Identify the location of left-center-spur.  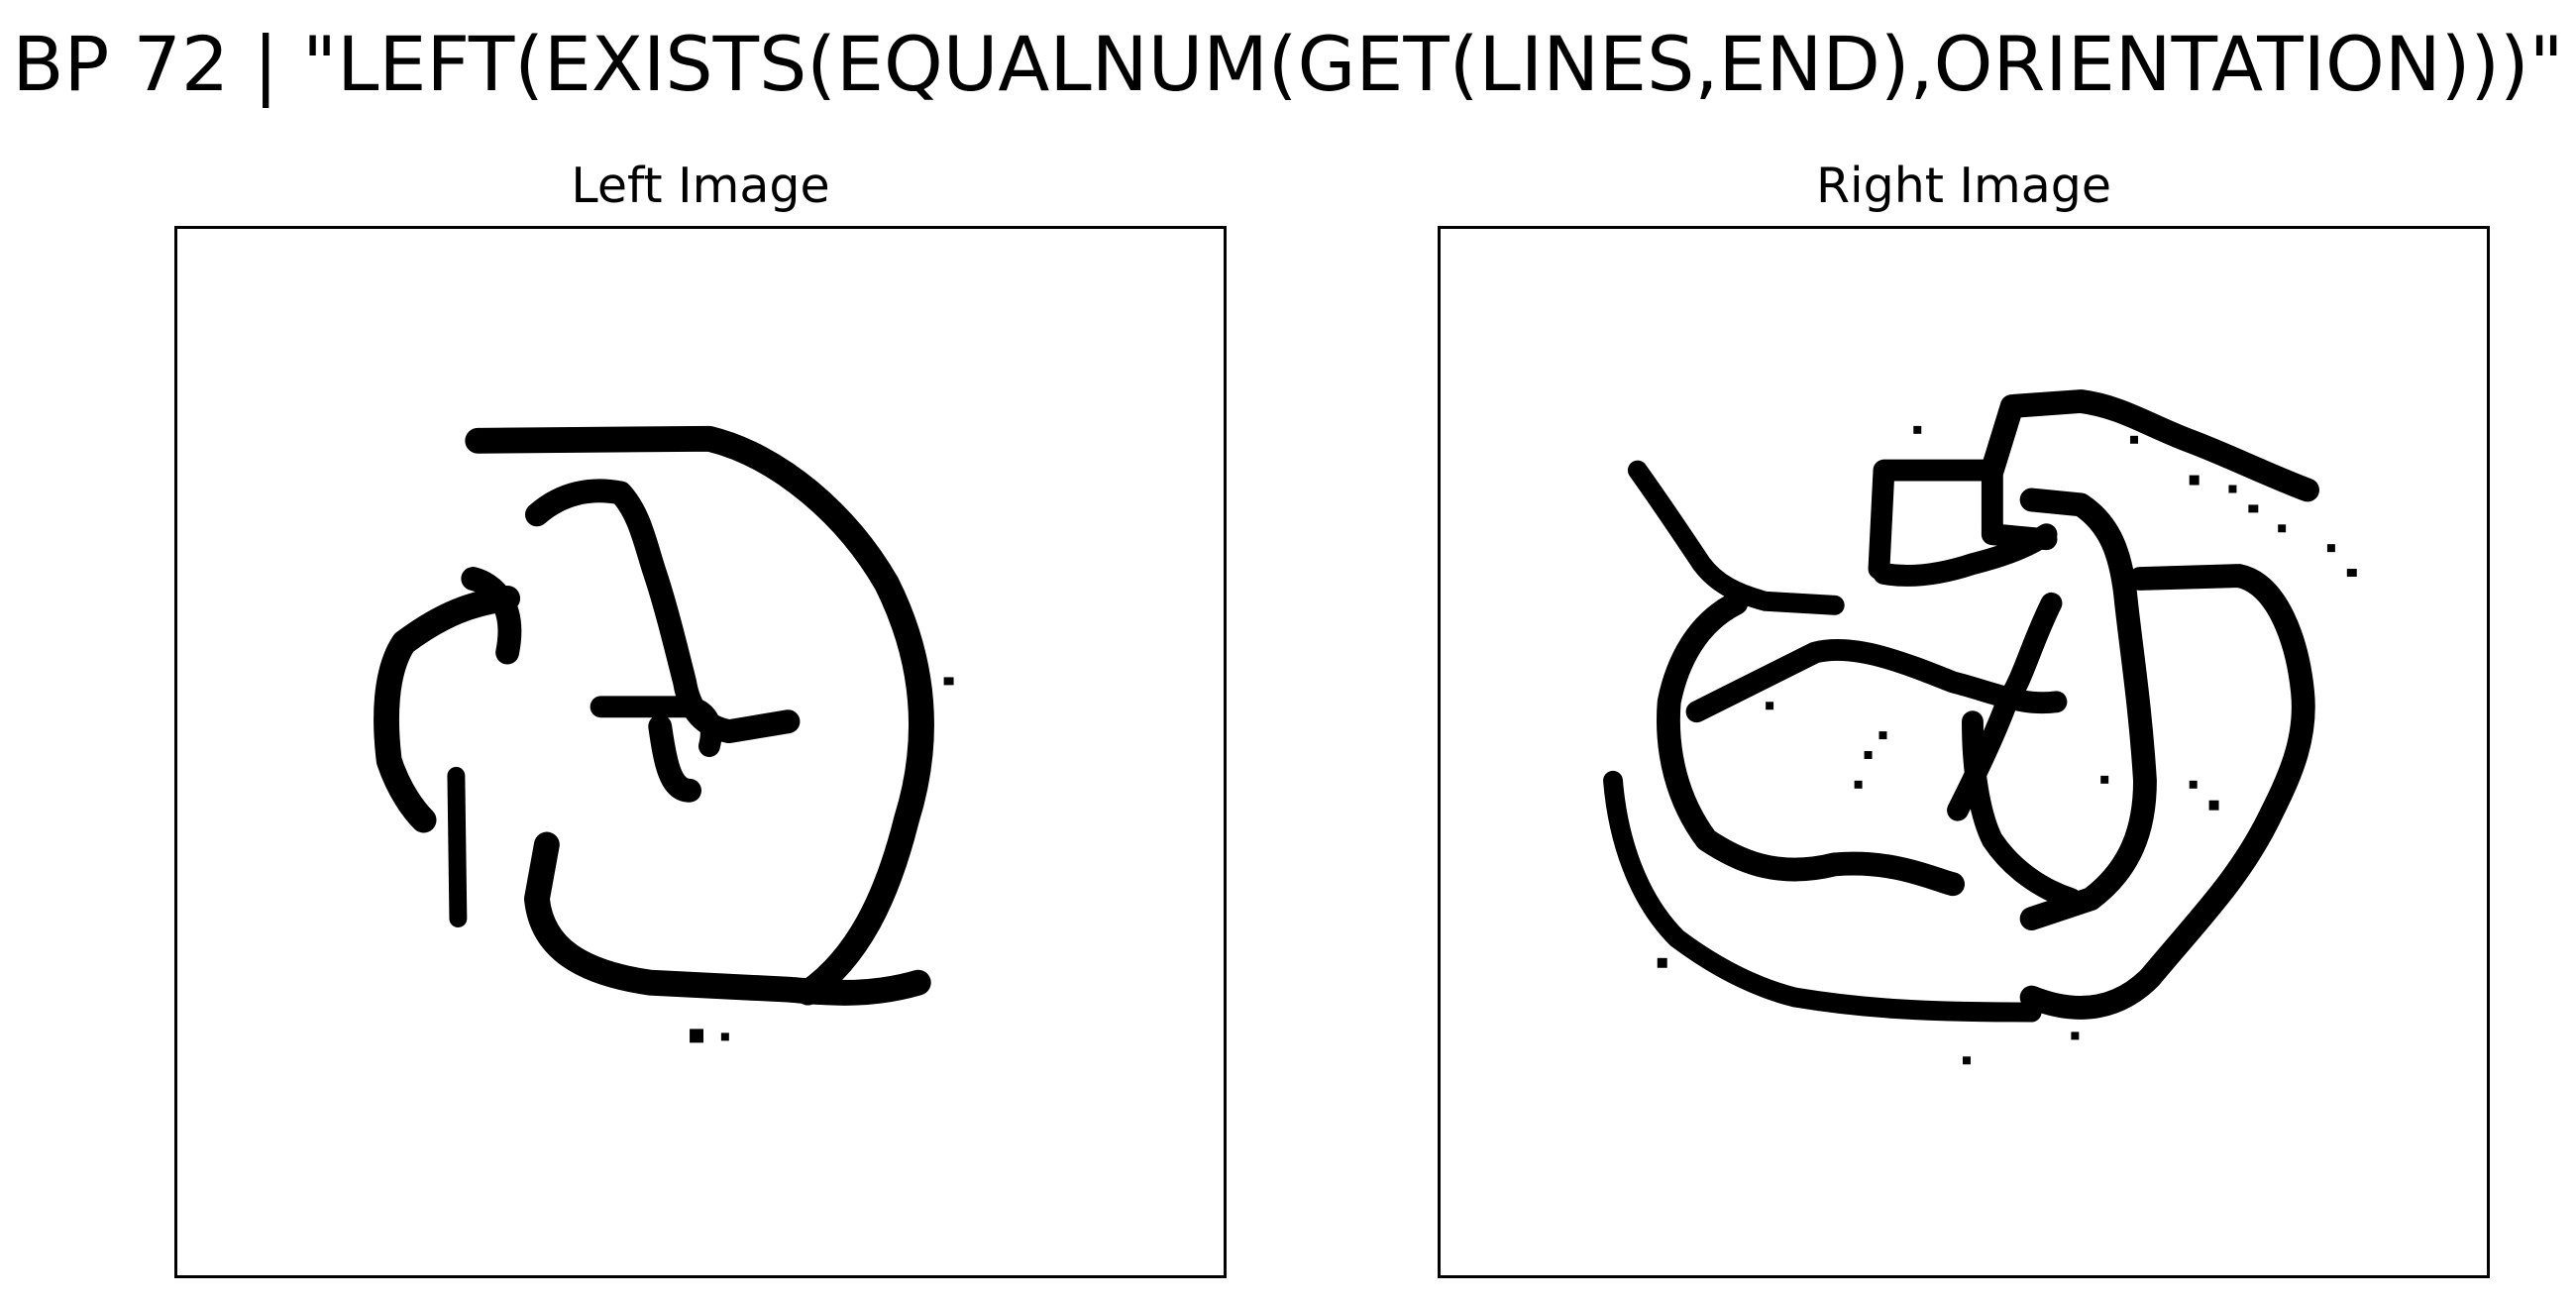
(656, 727).